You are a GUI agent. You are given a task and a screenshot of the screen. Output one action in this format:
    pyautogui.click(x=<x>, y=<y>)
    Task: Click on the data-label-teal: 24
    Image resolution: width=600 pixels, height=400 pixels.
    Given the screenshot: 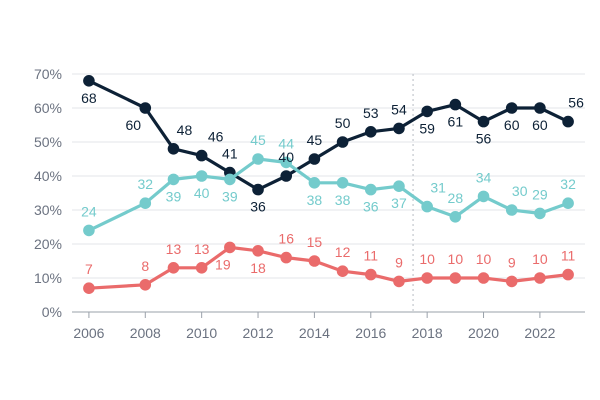 What is the action you would take?
    pyautogui.click(x=89, y=211)
    